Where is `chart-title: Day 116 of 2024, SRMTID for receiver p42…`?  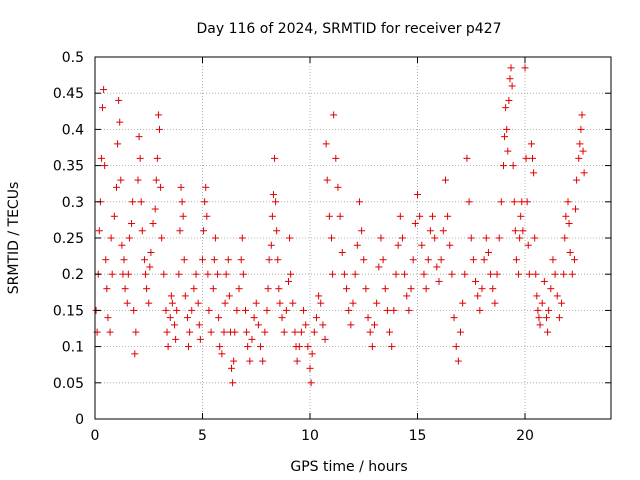 chart-title: Day 116 of 2024, SRMTID for receiver p42… is located at coordinates (348, 29).